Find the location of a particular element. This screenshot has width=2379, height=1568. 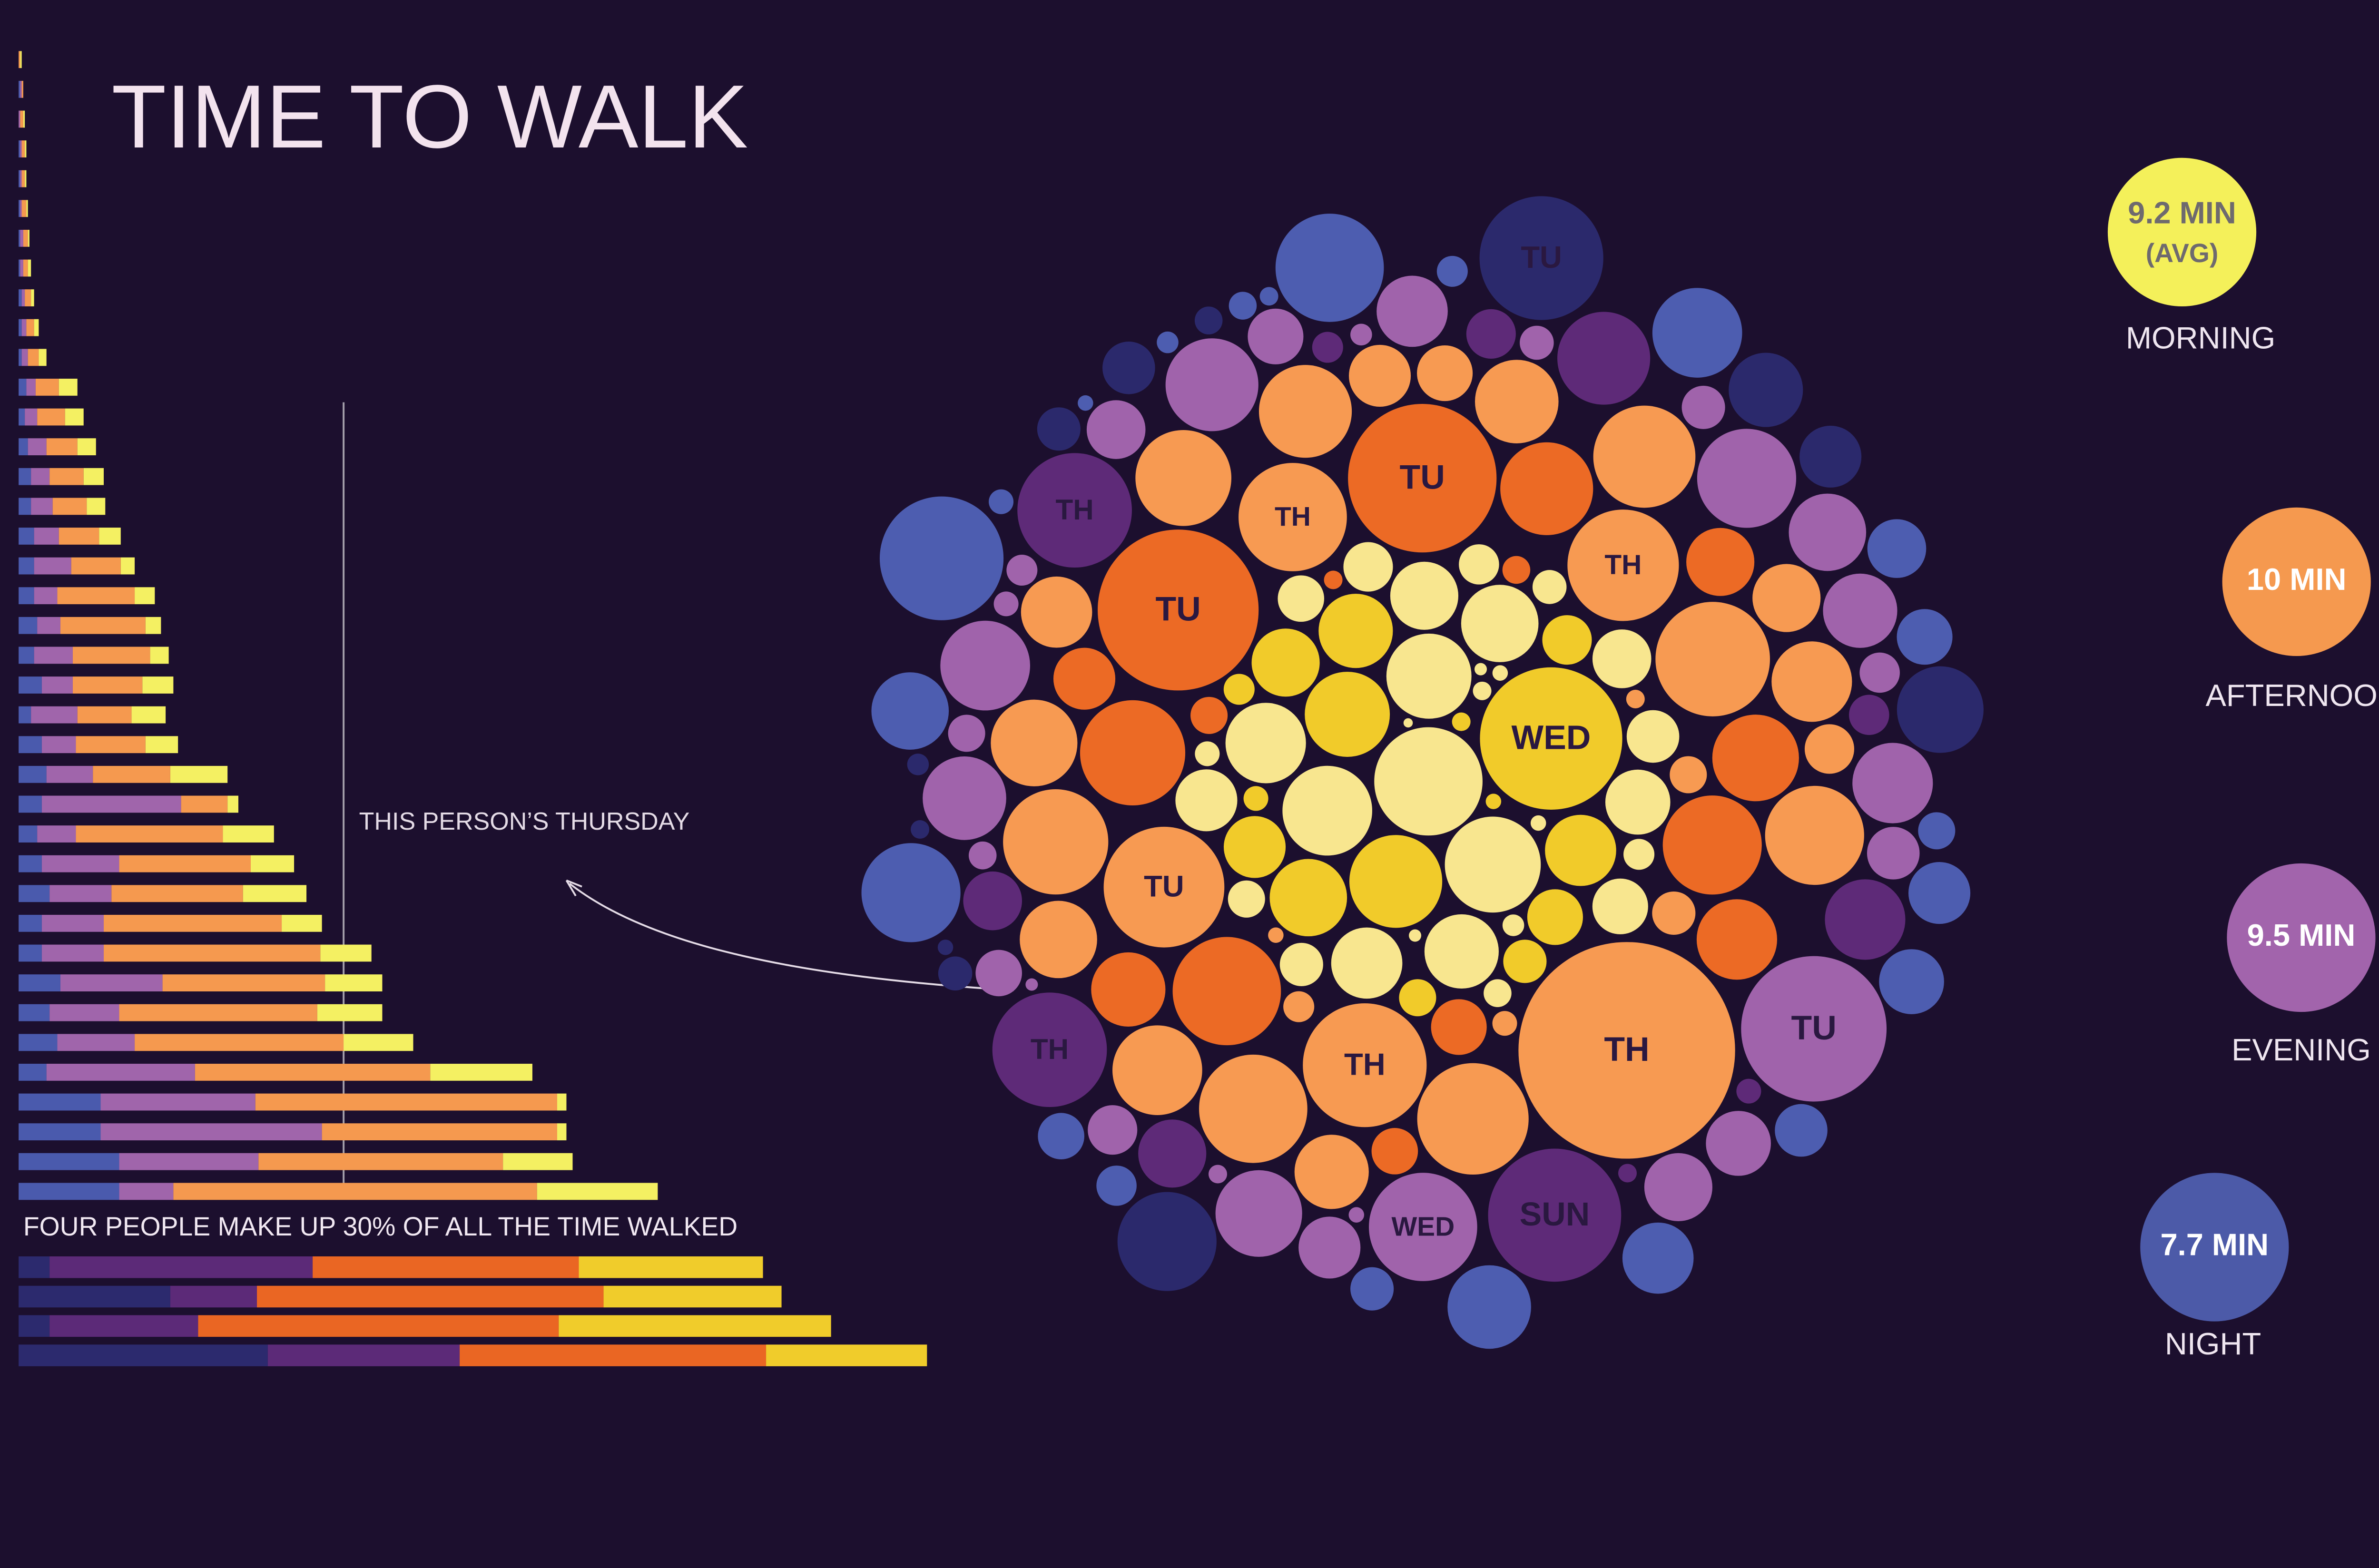

legend-label: EVENING is located at coordinates (2301, 1049).